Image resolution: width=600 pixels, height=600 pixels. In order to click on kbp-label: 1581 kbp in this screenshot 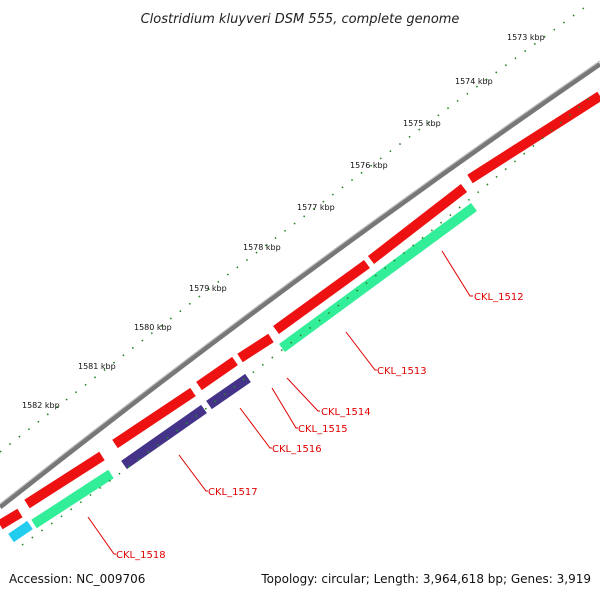, I will do `click(97, 366)`.